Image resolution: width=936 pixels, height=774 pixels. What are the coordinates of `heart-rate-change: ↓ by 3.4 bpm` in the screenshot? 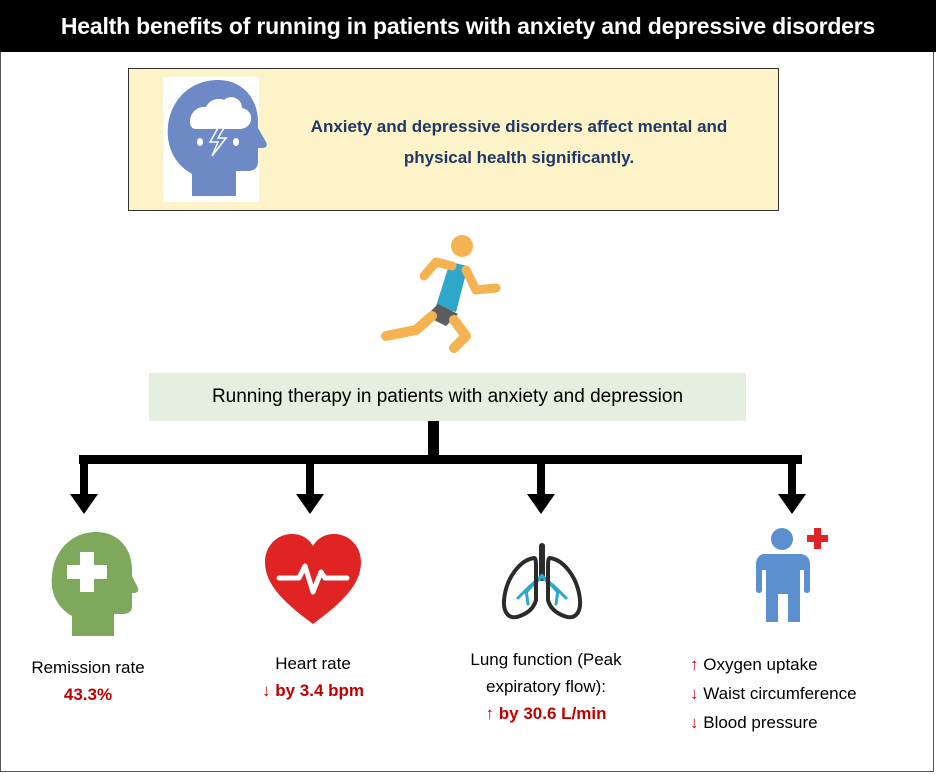 It's located at (313, 690).